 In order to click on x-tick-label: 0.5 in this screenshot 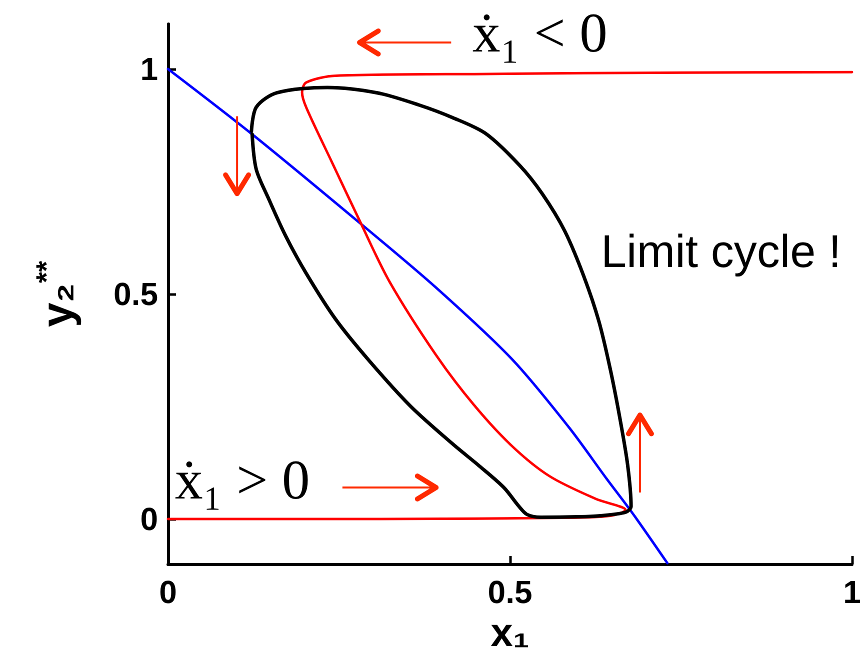, I will do `click(510, 592)`.